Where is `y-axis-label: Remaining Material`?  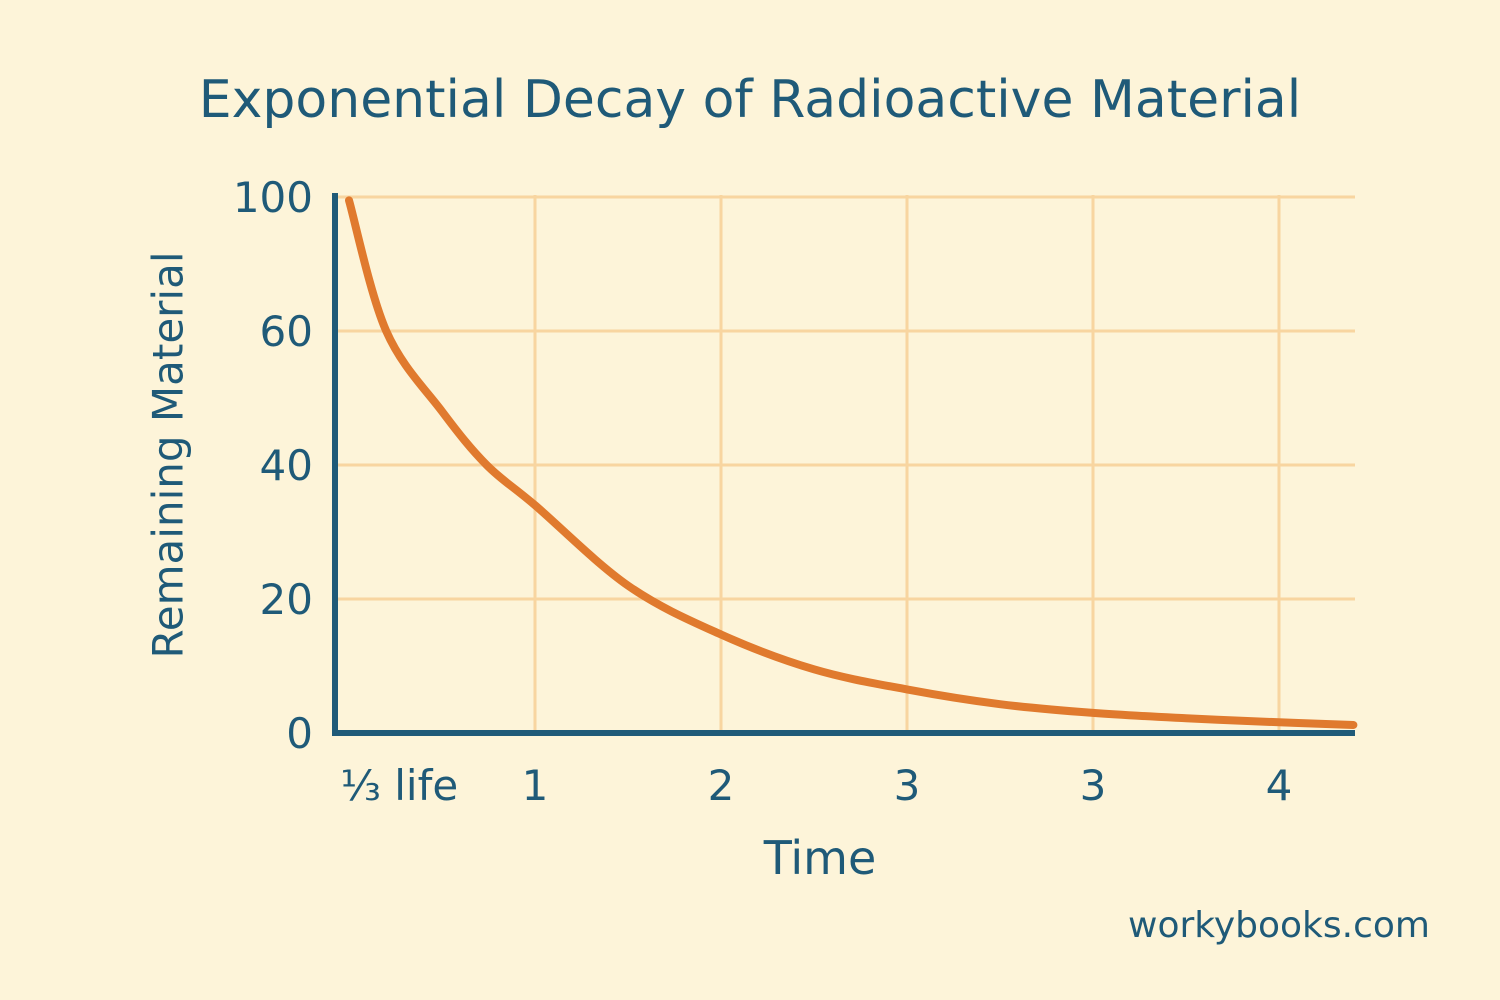 y-axis-label: Remaining Material is located at coordinates (168, 455).